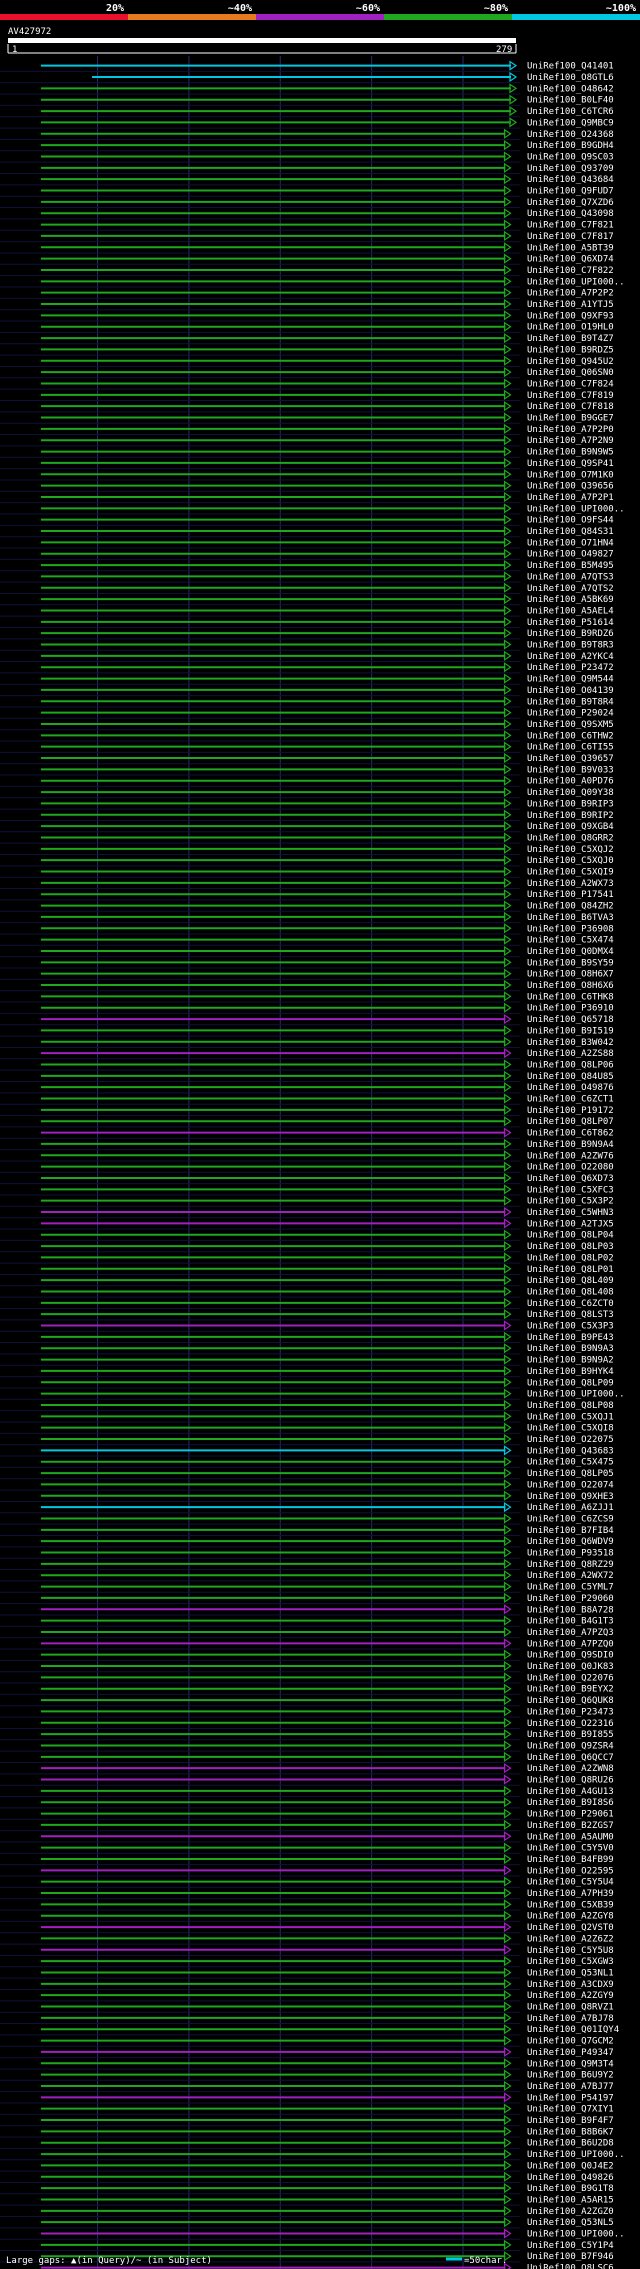 The height and width of the screenshot is (2269, 640). What do you see at coordinates (570, 1247) in the screenshot?
I see `hit-label: UniRef100_Q8LP03` at bounding box center [570, 1247].